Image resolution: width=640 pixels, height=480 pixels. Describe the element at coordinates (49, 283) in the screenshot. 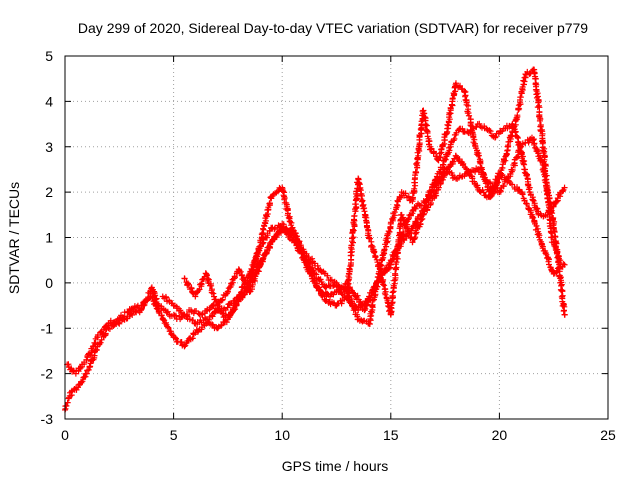

I see `y-tick-label: 0` at that location.